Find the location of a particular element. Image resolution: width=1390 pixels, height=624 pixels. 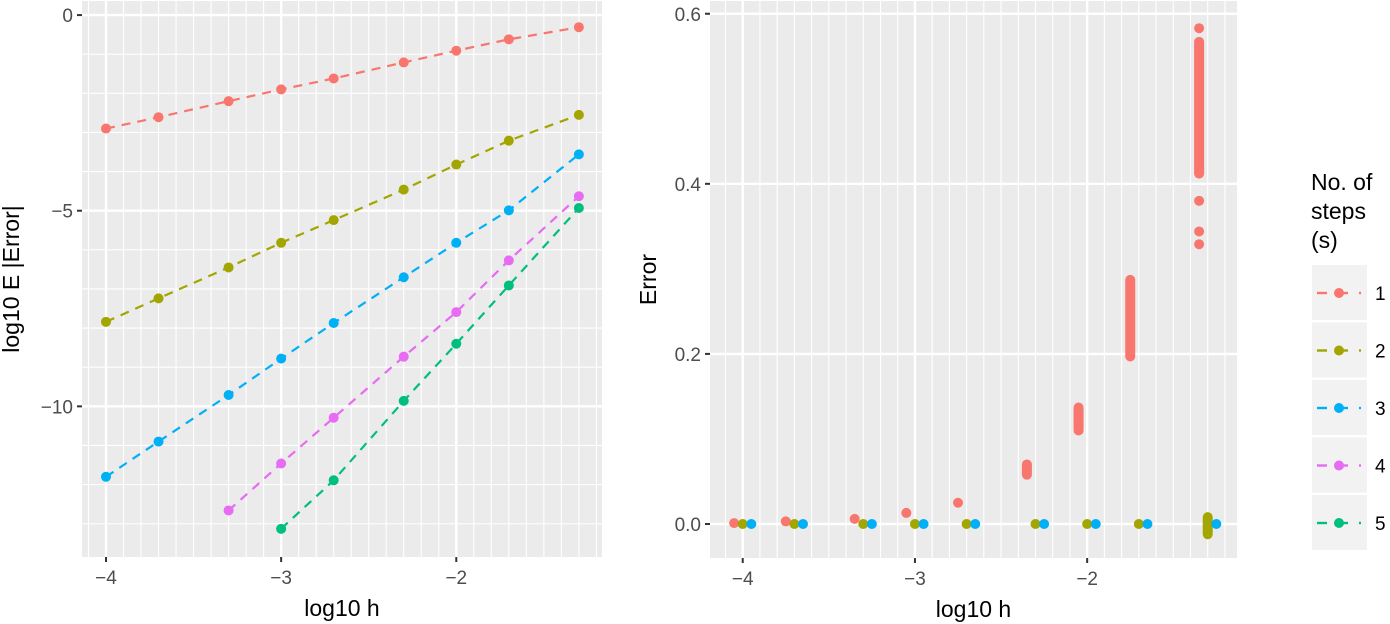

series-2-line is located at coordinates (342, 218).